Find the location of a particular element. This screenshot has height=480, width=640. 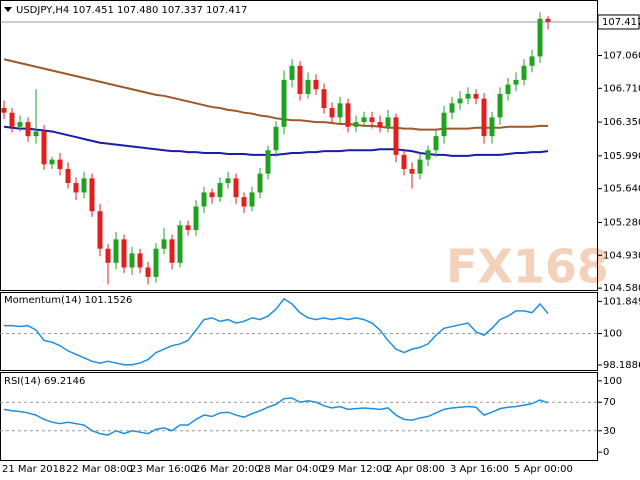

y-tick-label: 107.060 is located at coordinates (621, 55).